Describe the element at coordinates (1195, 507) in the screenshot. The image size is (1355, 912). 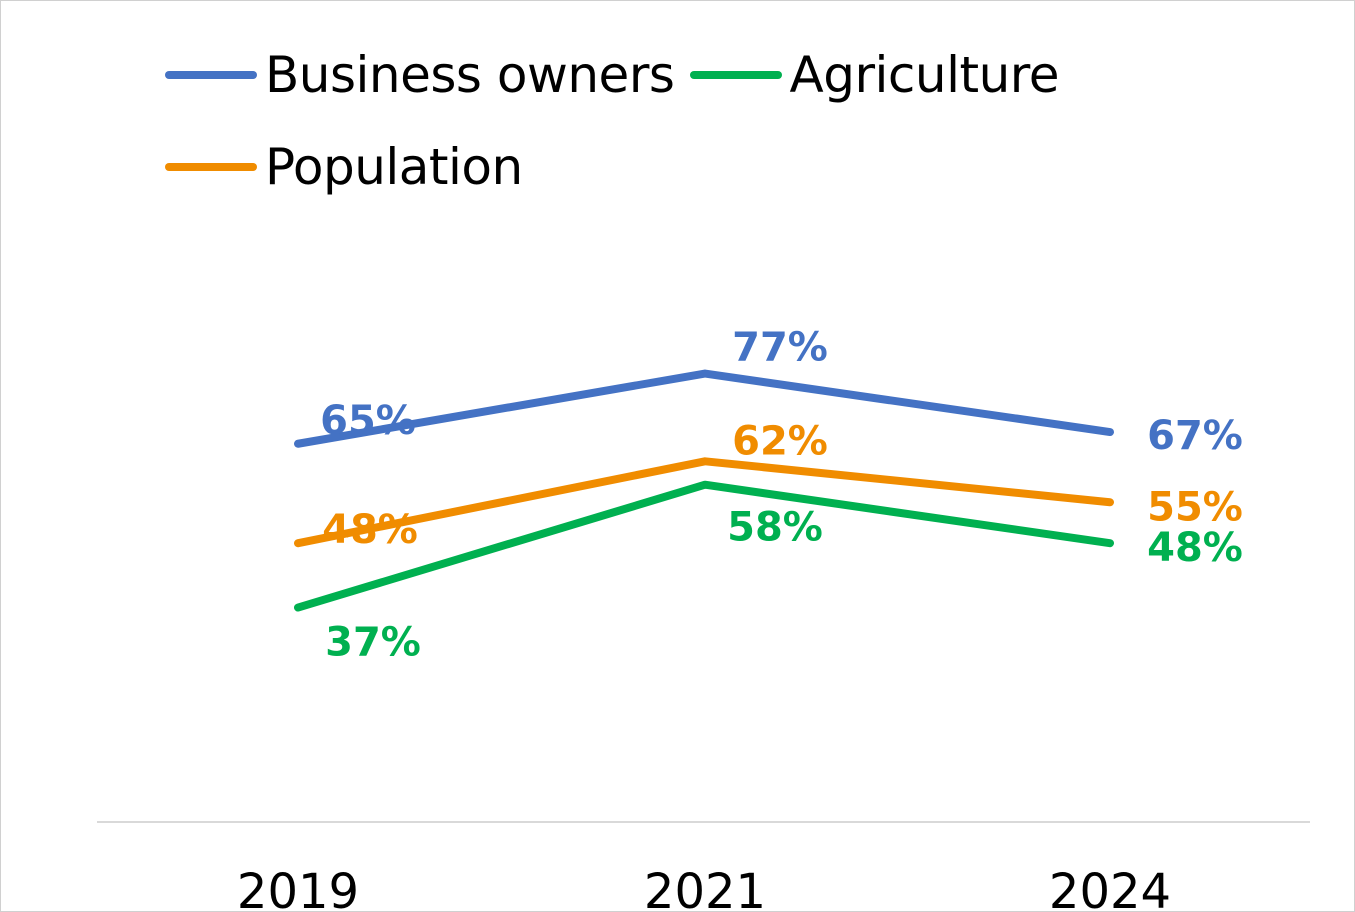
I see `data-label: 55%` at that location.